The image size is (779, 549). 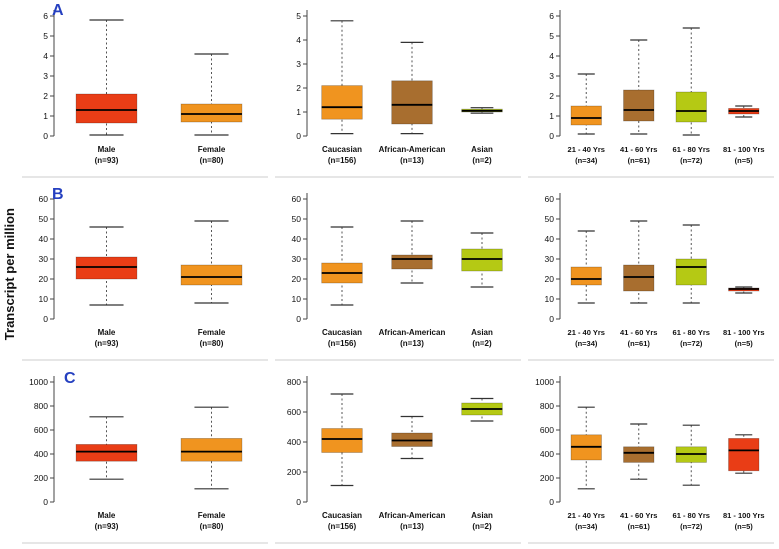 What do you see at coordinates (70, 378) in the screenshot?
I see `row-label-c: C` at bounding box center [70, 378].